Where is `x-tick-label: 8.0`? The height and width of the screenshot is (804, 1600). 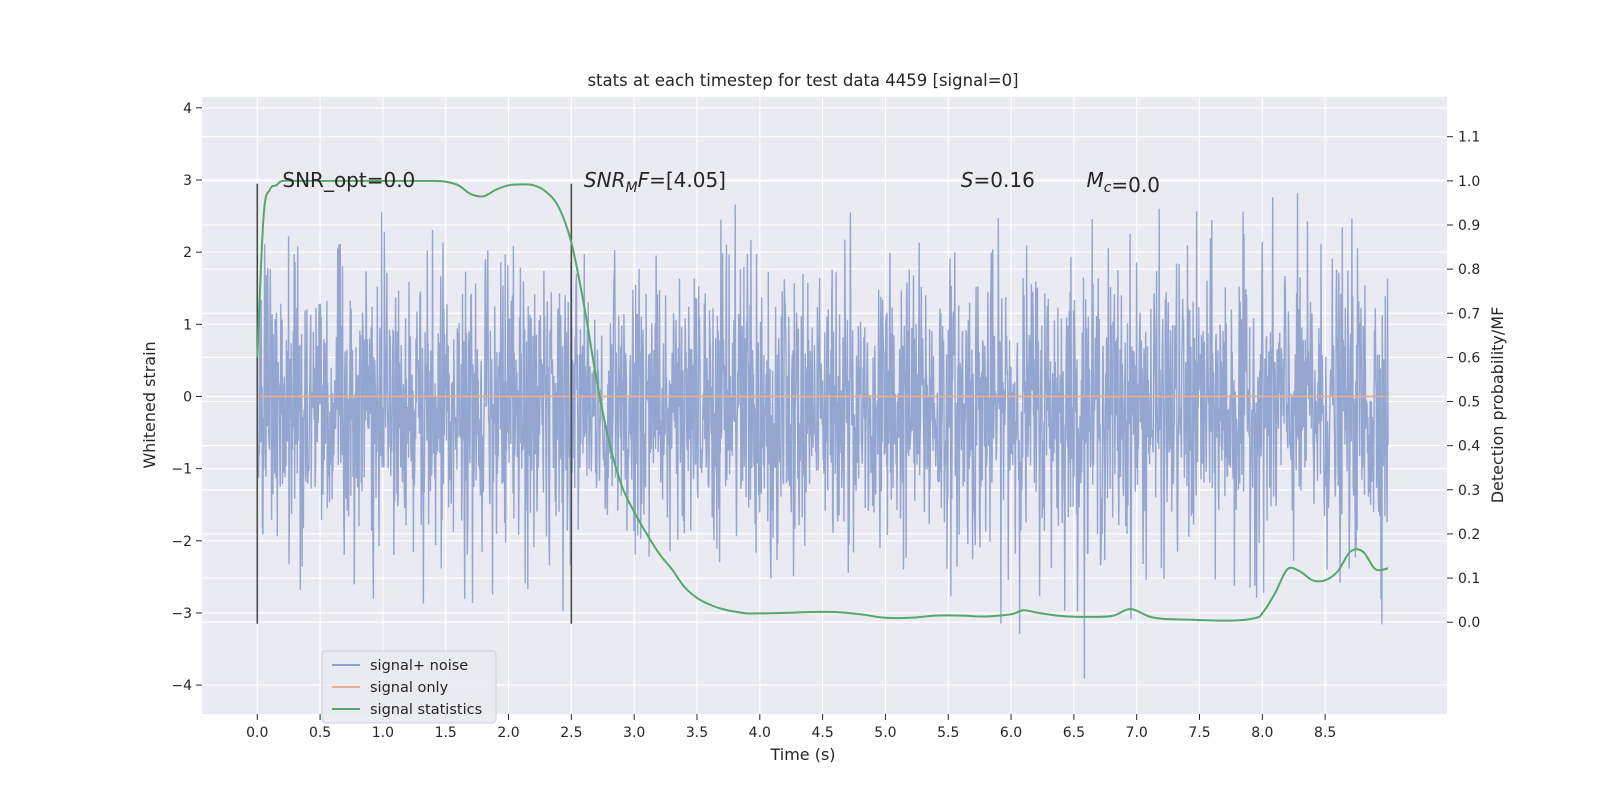 x-tick-label: 8.0 is located at coordinates (1262, 733).